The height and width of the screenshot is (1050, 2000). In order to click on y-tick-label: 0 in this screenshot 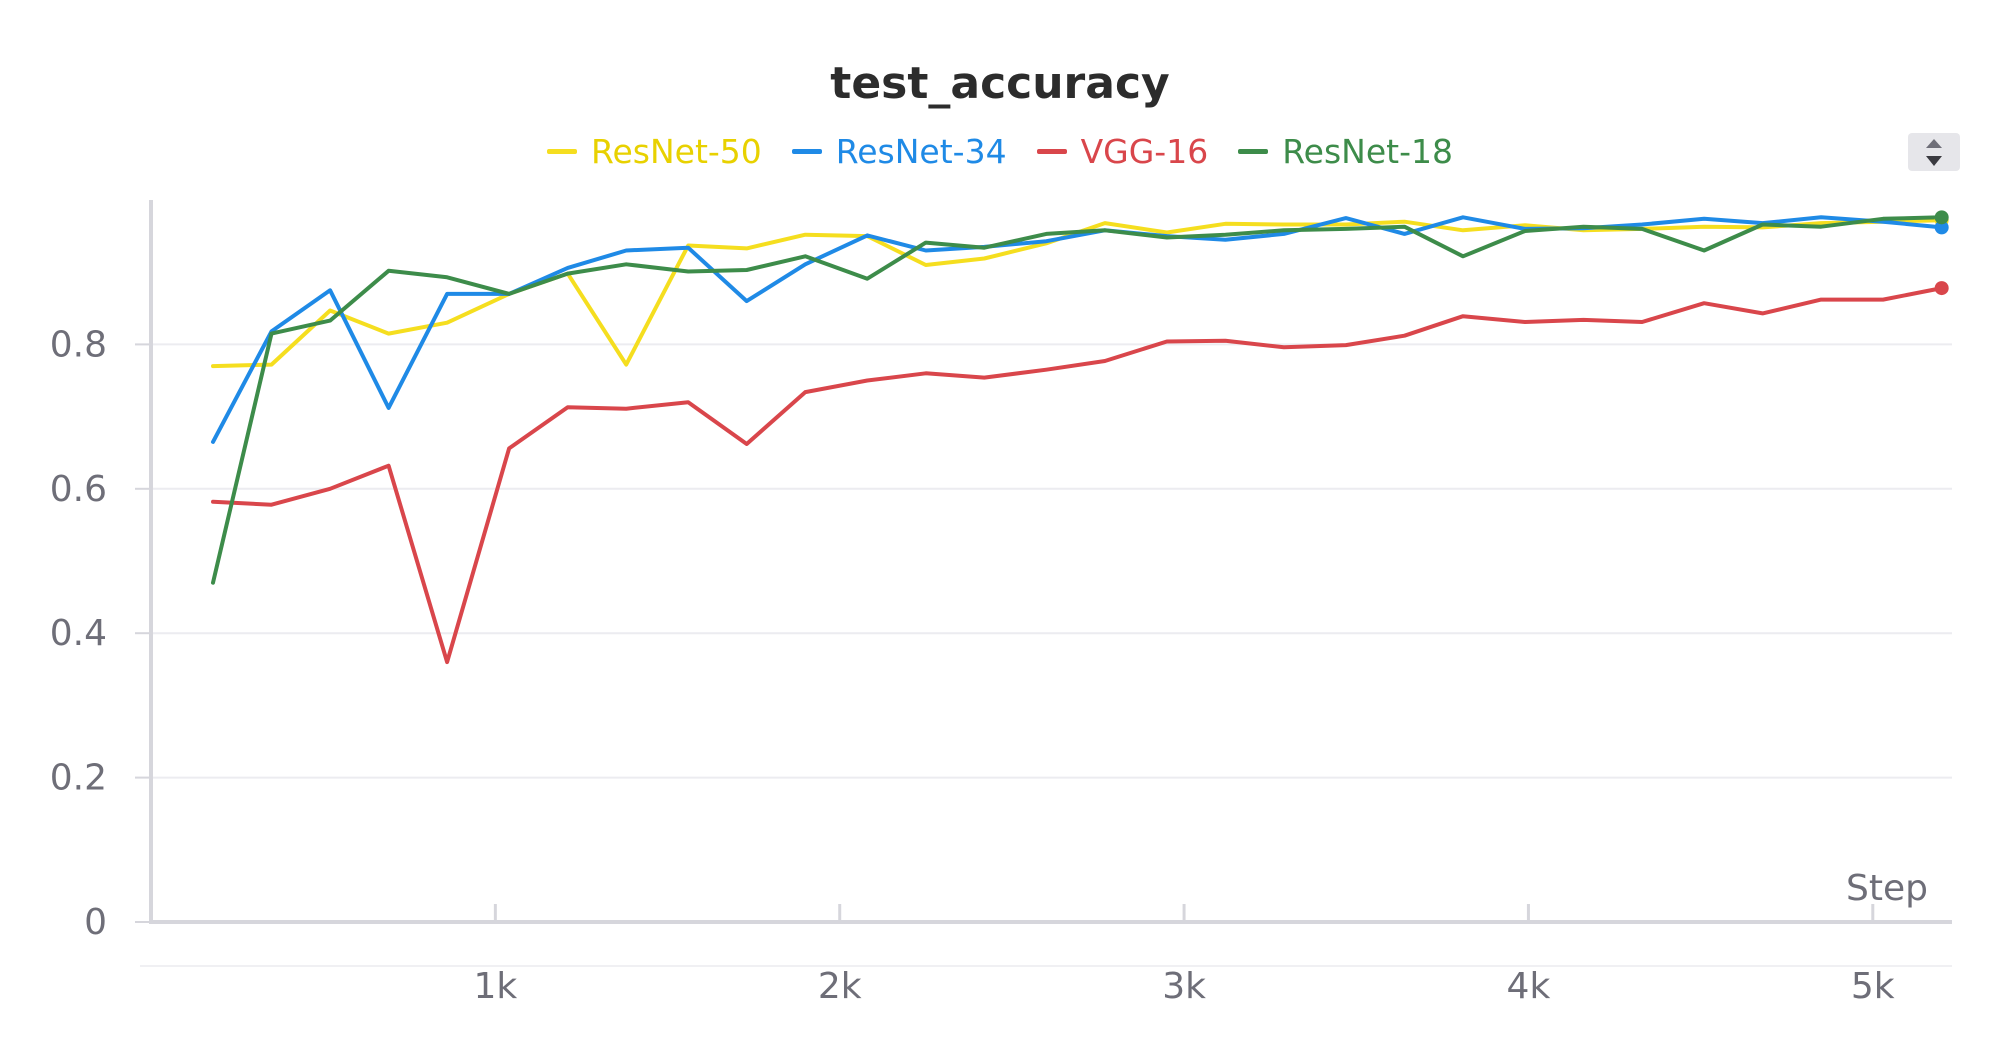, I will do `click(95, 922)`.